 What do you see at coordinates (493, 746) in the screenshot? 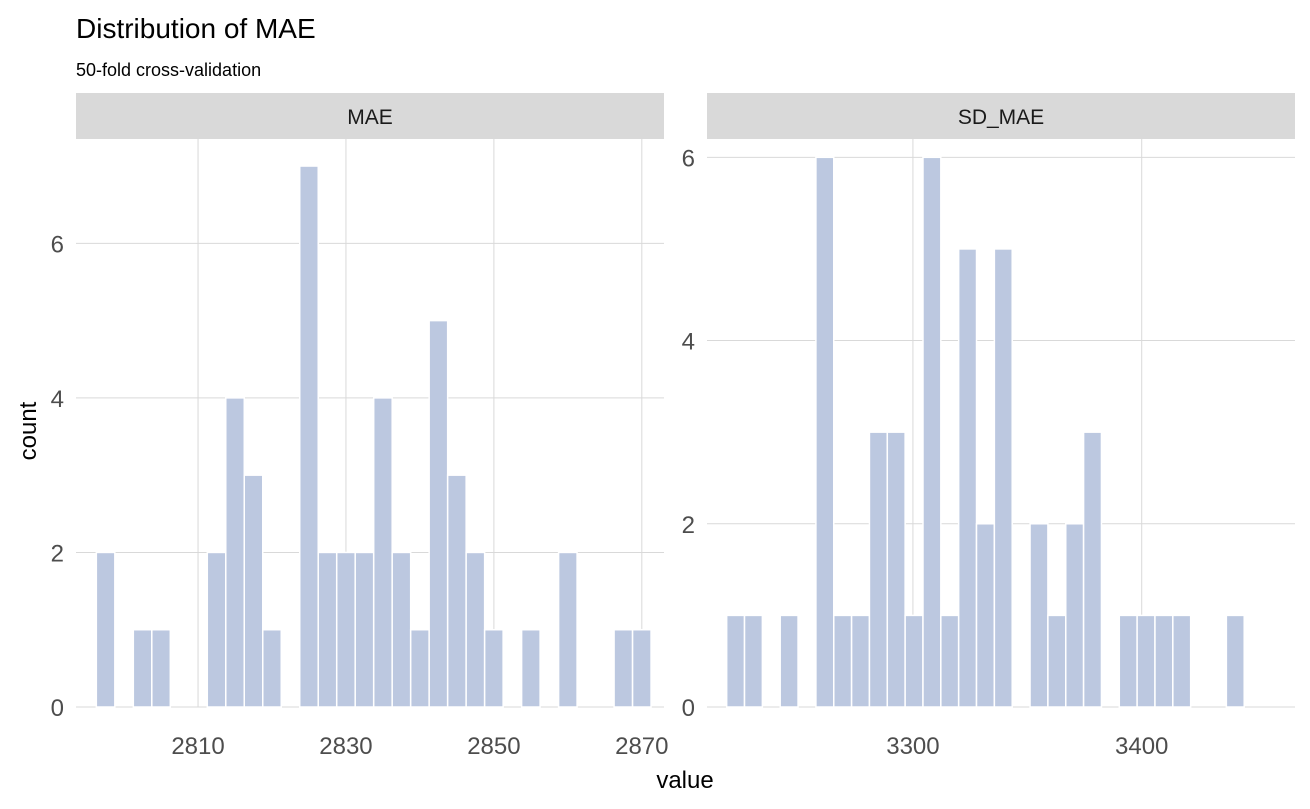
I see `x-tick-label: 2850` at bounding box center [493, 746].